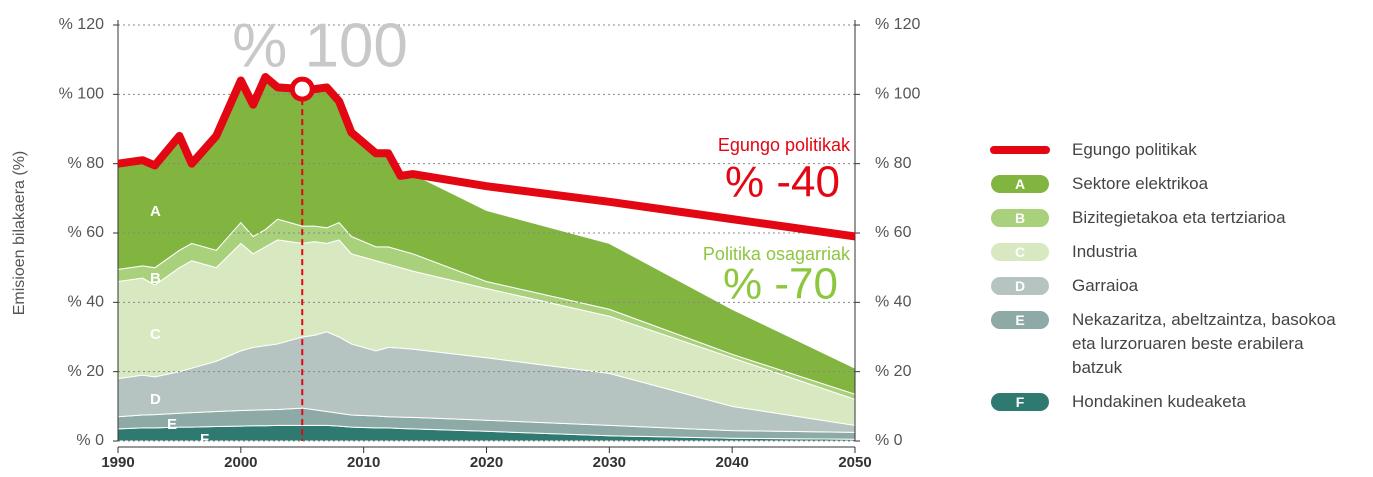 Image resolution: width=1373 pixels, height=477 pixels. Describe the element at coordinates (897, 24) in the screenshot. I see `y2-tick-label: % 120` at that location.